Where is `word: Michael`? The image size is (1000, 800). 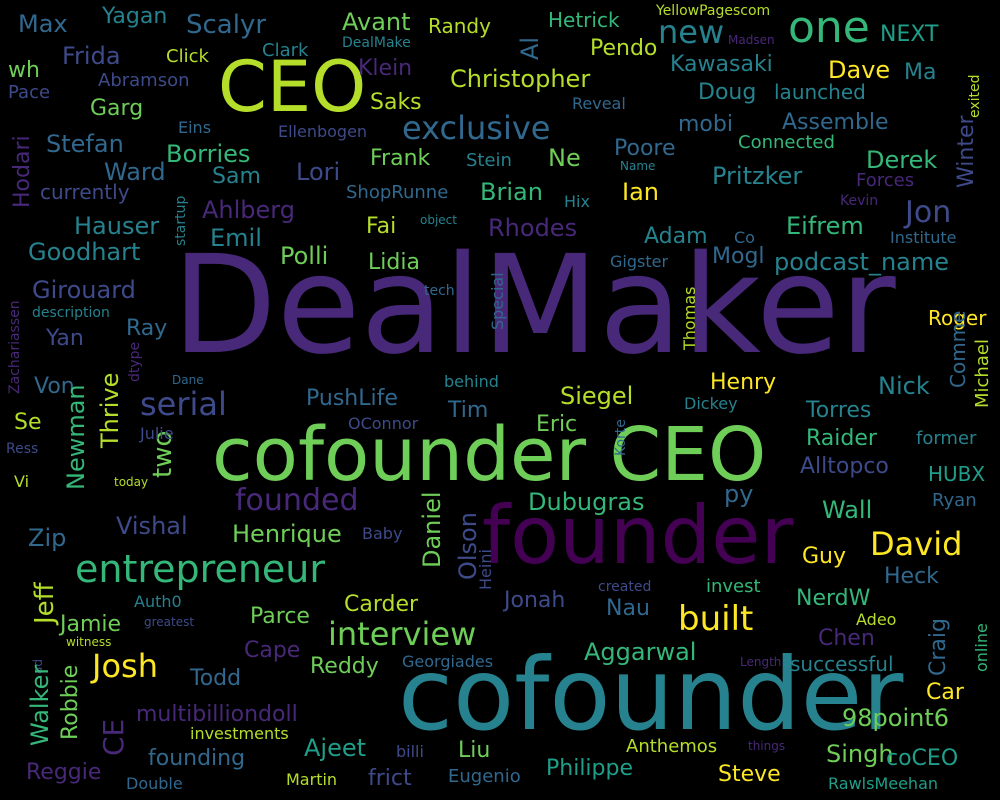 word: Michael is located at coordinates (982, 373).